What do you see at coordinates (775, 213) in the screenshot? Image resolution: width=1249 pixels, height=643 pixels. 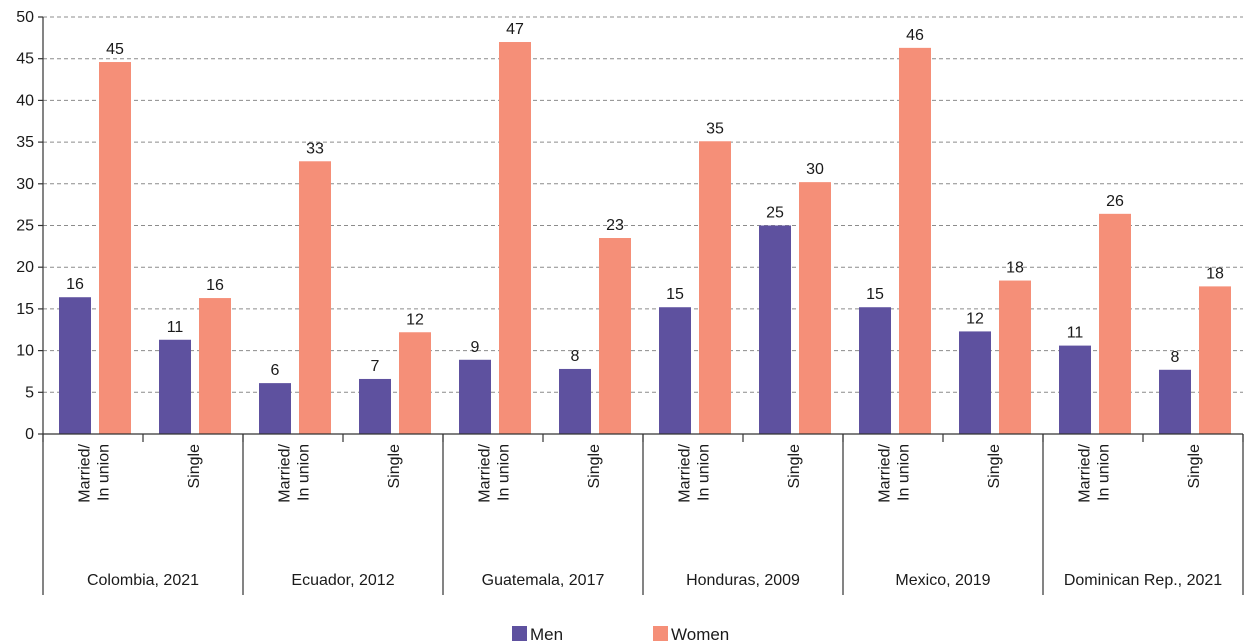 I see `data-label-men: 25` at bounding box center [775, 213].